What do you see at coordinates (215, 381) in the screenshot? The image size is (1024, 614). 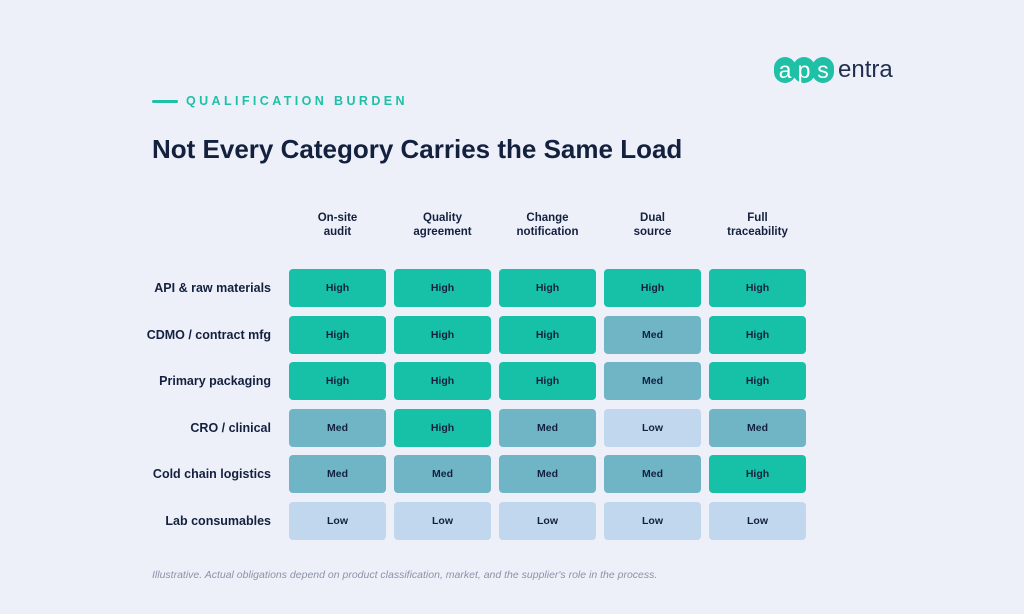 I see `row-label: Primary packaging` at bounding box center [215, 381].